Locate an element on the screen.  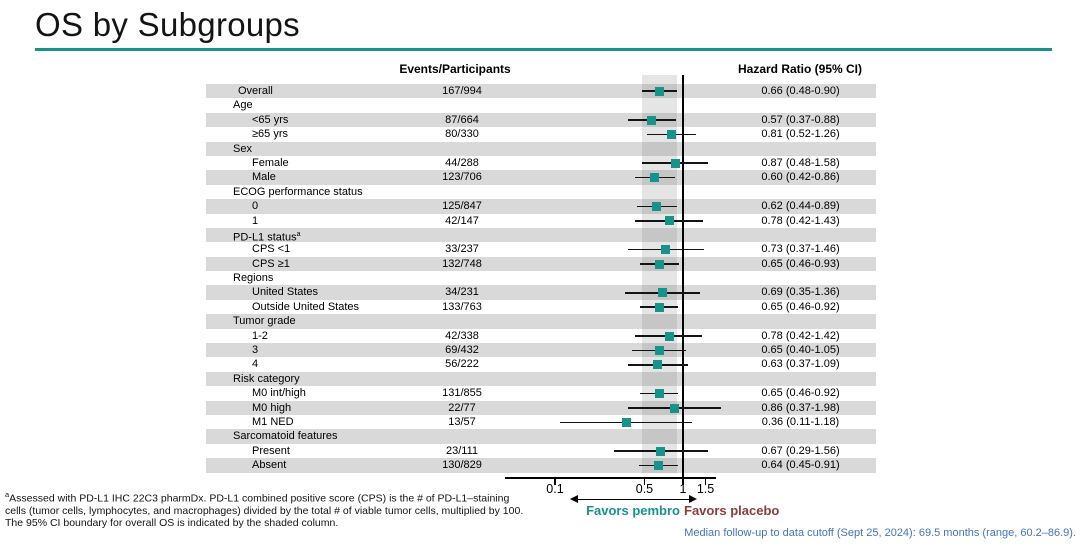
table-row: Regions is located at coordinates (541, 278).